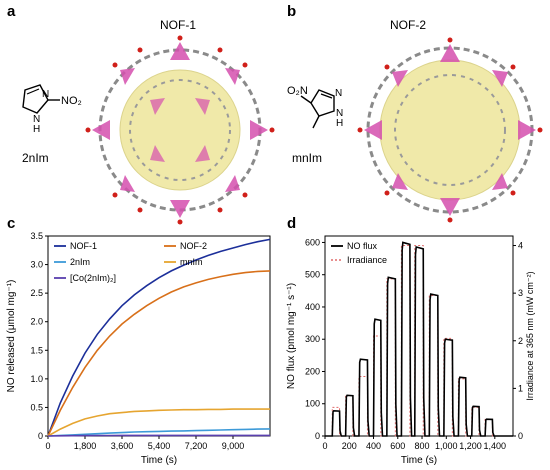 The height and width of the screenshot is (470, 550). What do you see at coordinates (367, 260) in the screenshot?
I see `legend-label: Irradiance` at bounding box center [367, 260].